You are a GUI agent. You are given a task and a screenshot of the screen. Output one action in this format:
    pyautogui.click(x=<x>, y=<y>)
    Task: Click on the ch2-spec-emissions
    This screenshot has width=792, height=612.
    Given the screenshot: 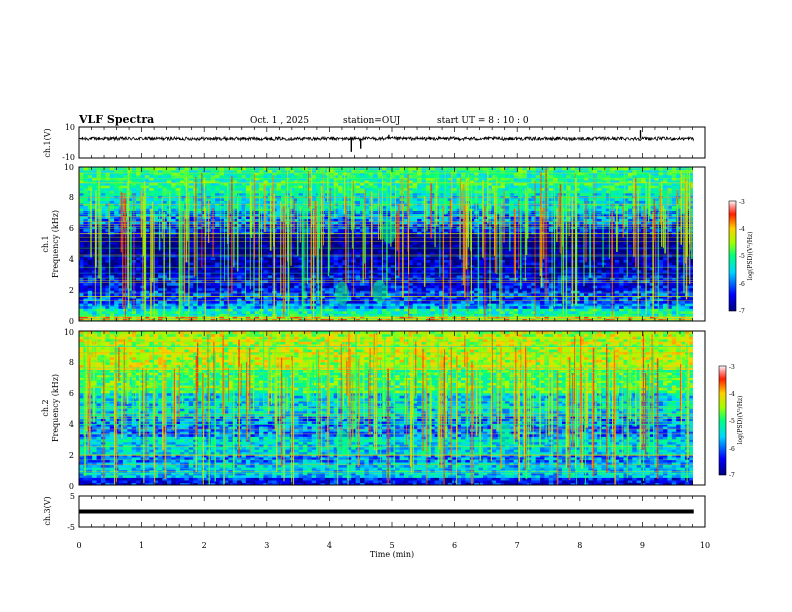 What is the action you would take?
    pyautogui.click(x=423, y=438)
    